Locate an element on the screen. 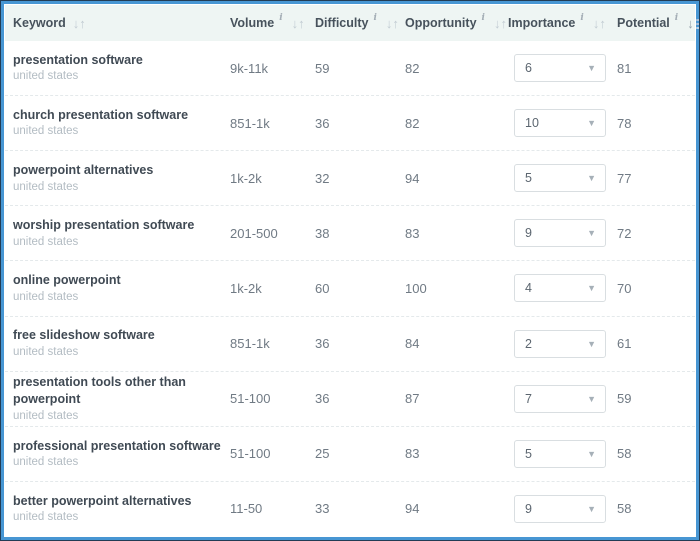  importance-dropdown: 6 ▼ is located at coordinates (560, 68).